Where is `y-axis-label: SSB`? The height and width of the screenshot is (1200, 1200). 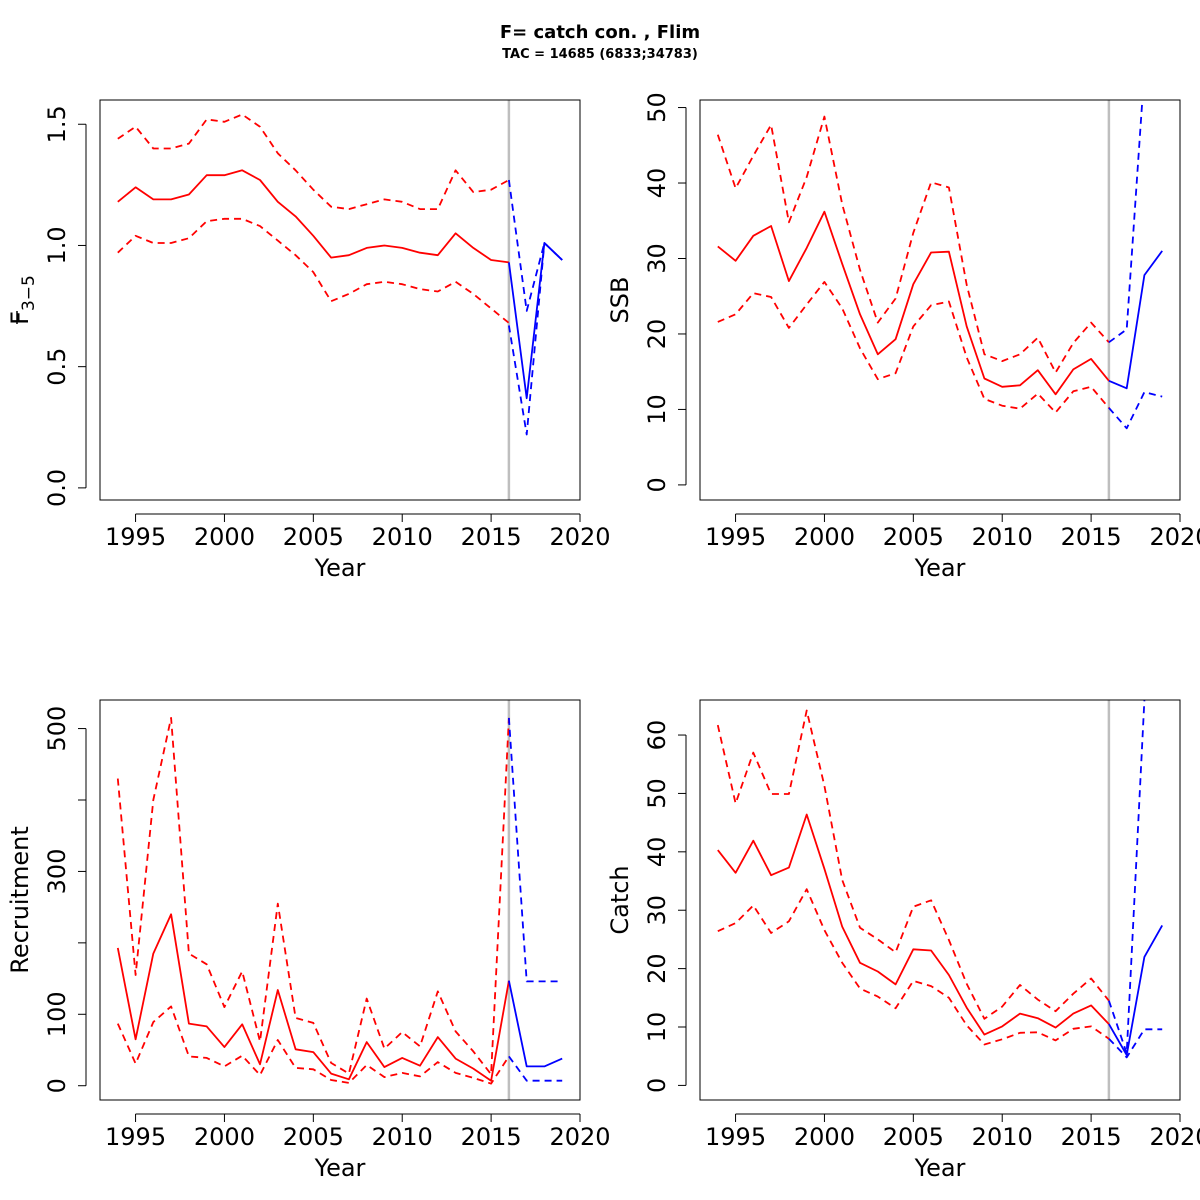
y-axis-label: SSB is located at coordinates (620, 300).